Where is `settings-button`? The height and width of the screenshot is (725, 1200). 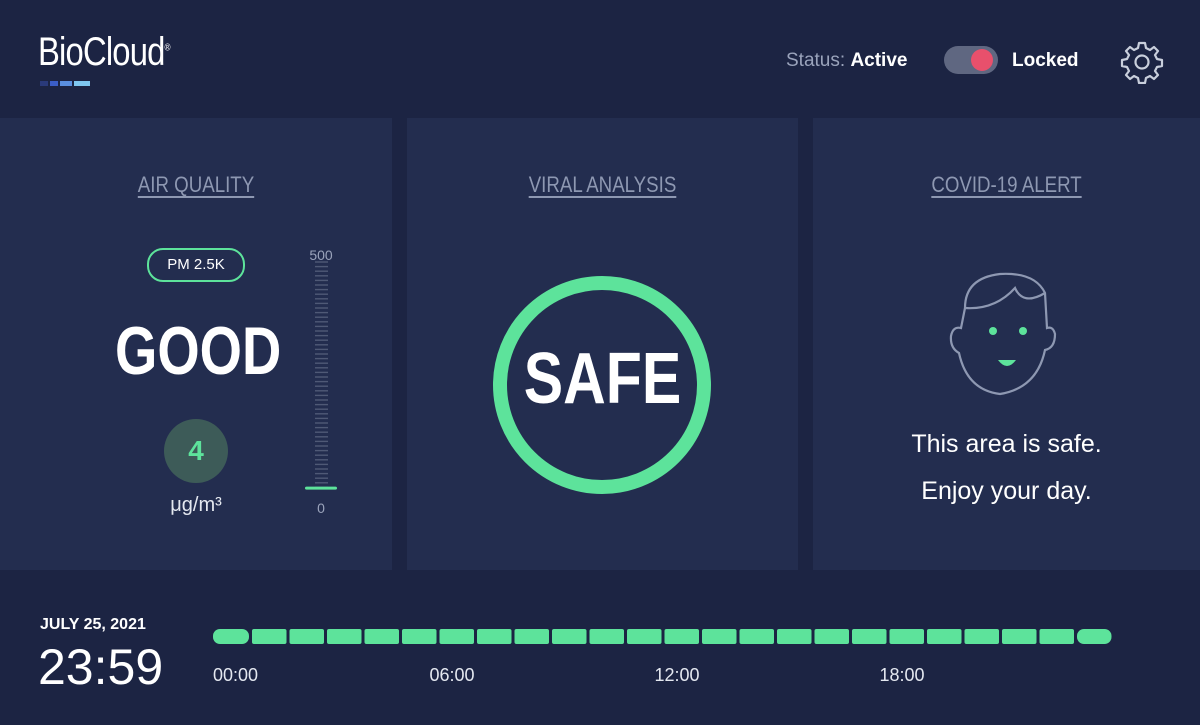 settings-button is located at coordinates (1142, 62).